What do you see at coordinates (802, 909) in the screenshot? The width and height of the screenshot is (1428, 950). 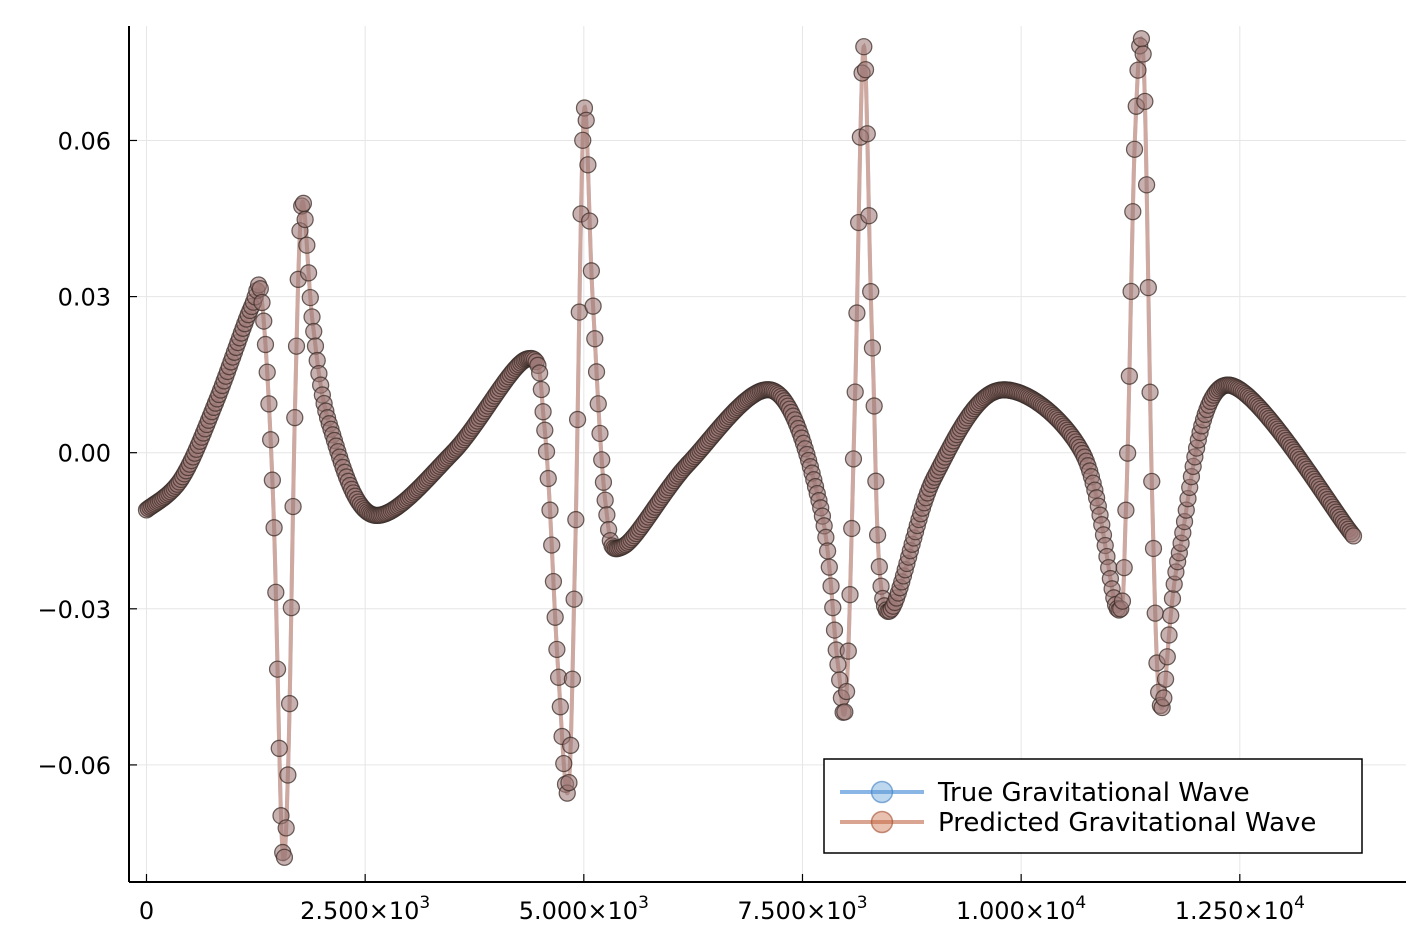 I see `x-tick-label: 7.500×10³` at bounding box center [802, 909].